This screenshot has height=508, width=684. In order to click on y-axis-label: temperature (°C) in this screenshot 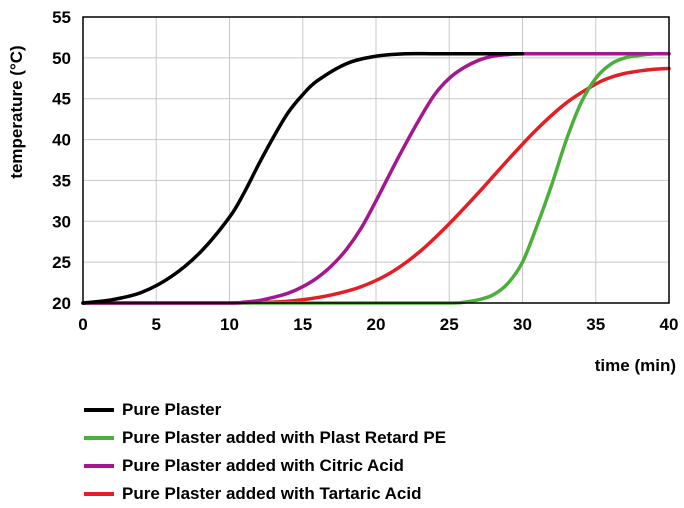, I will do `click(16, 111)`.